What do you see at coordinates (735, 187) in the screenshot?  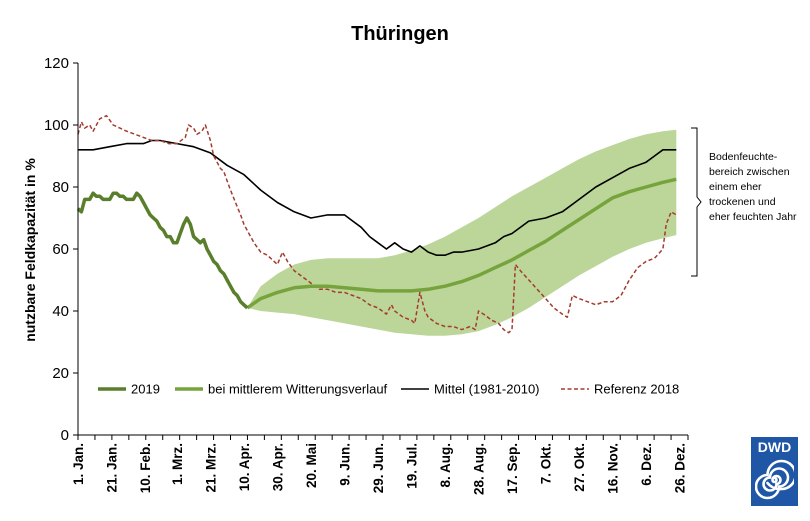 I see `annotation-line: einem eher` at bounding box center [735, 187].